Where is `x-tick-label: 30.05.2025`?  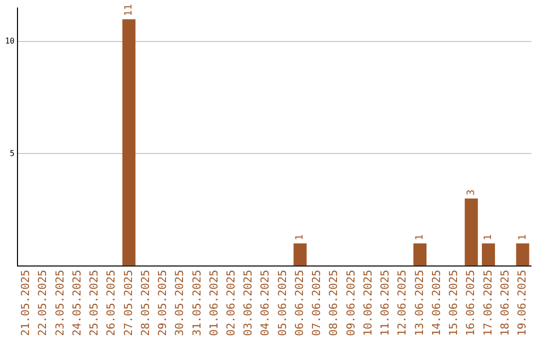 x-tick-label: 30.05.2025 is located at coordinates (179, 303).